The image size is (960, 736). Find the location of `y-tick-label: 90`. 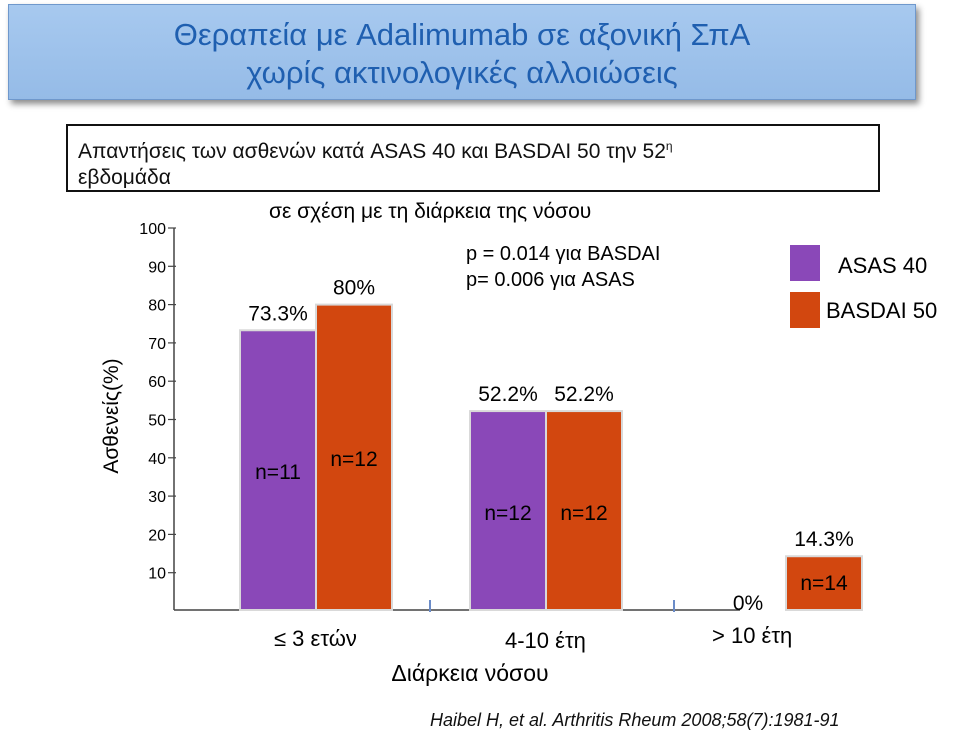

y-tick-label: 90 is located at coordinates (157, 267).